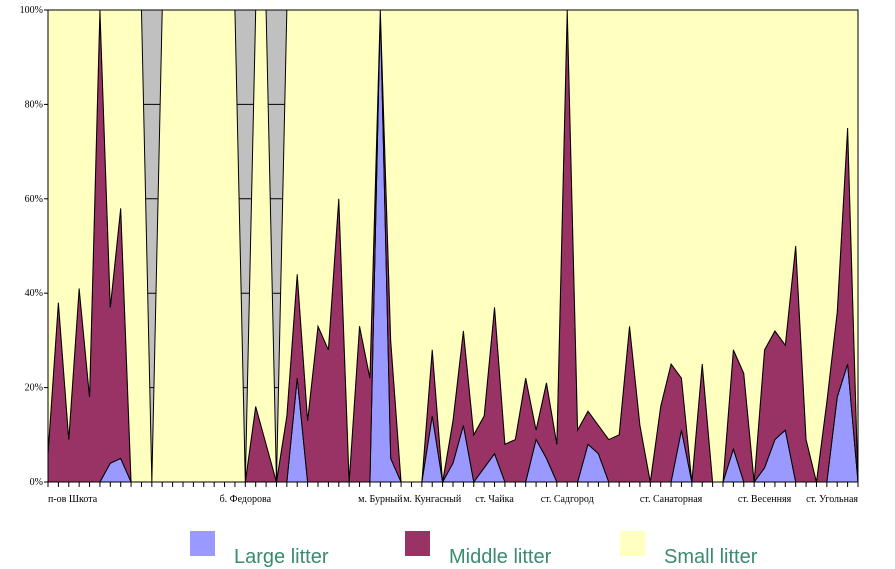 Image resolution: width=895 pixels, height=569 pixels. What do you see at coordinates (671, 499) in the screenshot?
I see `x-tick-label: ст. Санаторная` at bounding box center [671, 499].